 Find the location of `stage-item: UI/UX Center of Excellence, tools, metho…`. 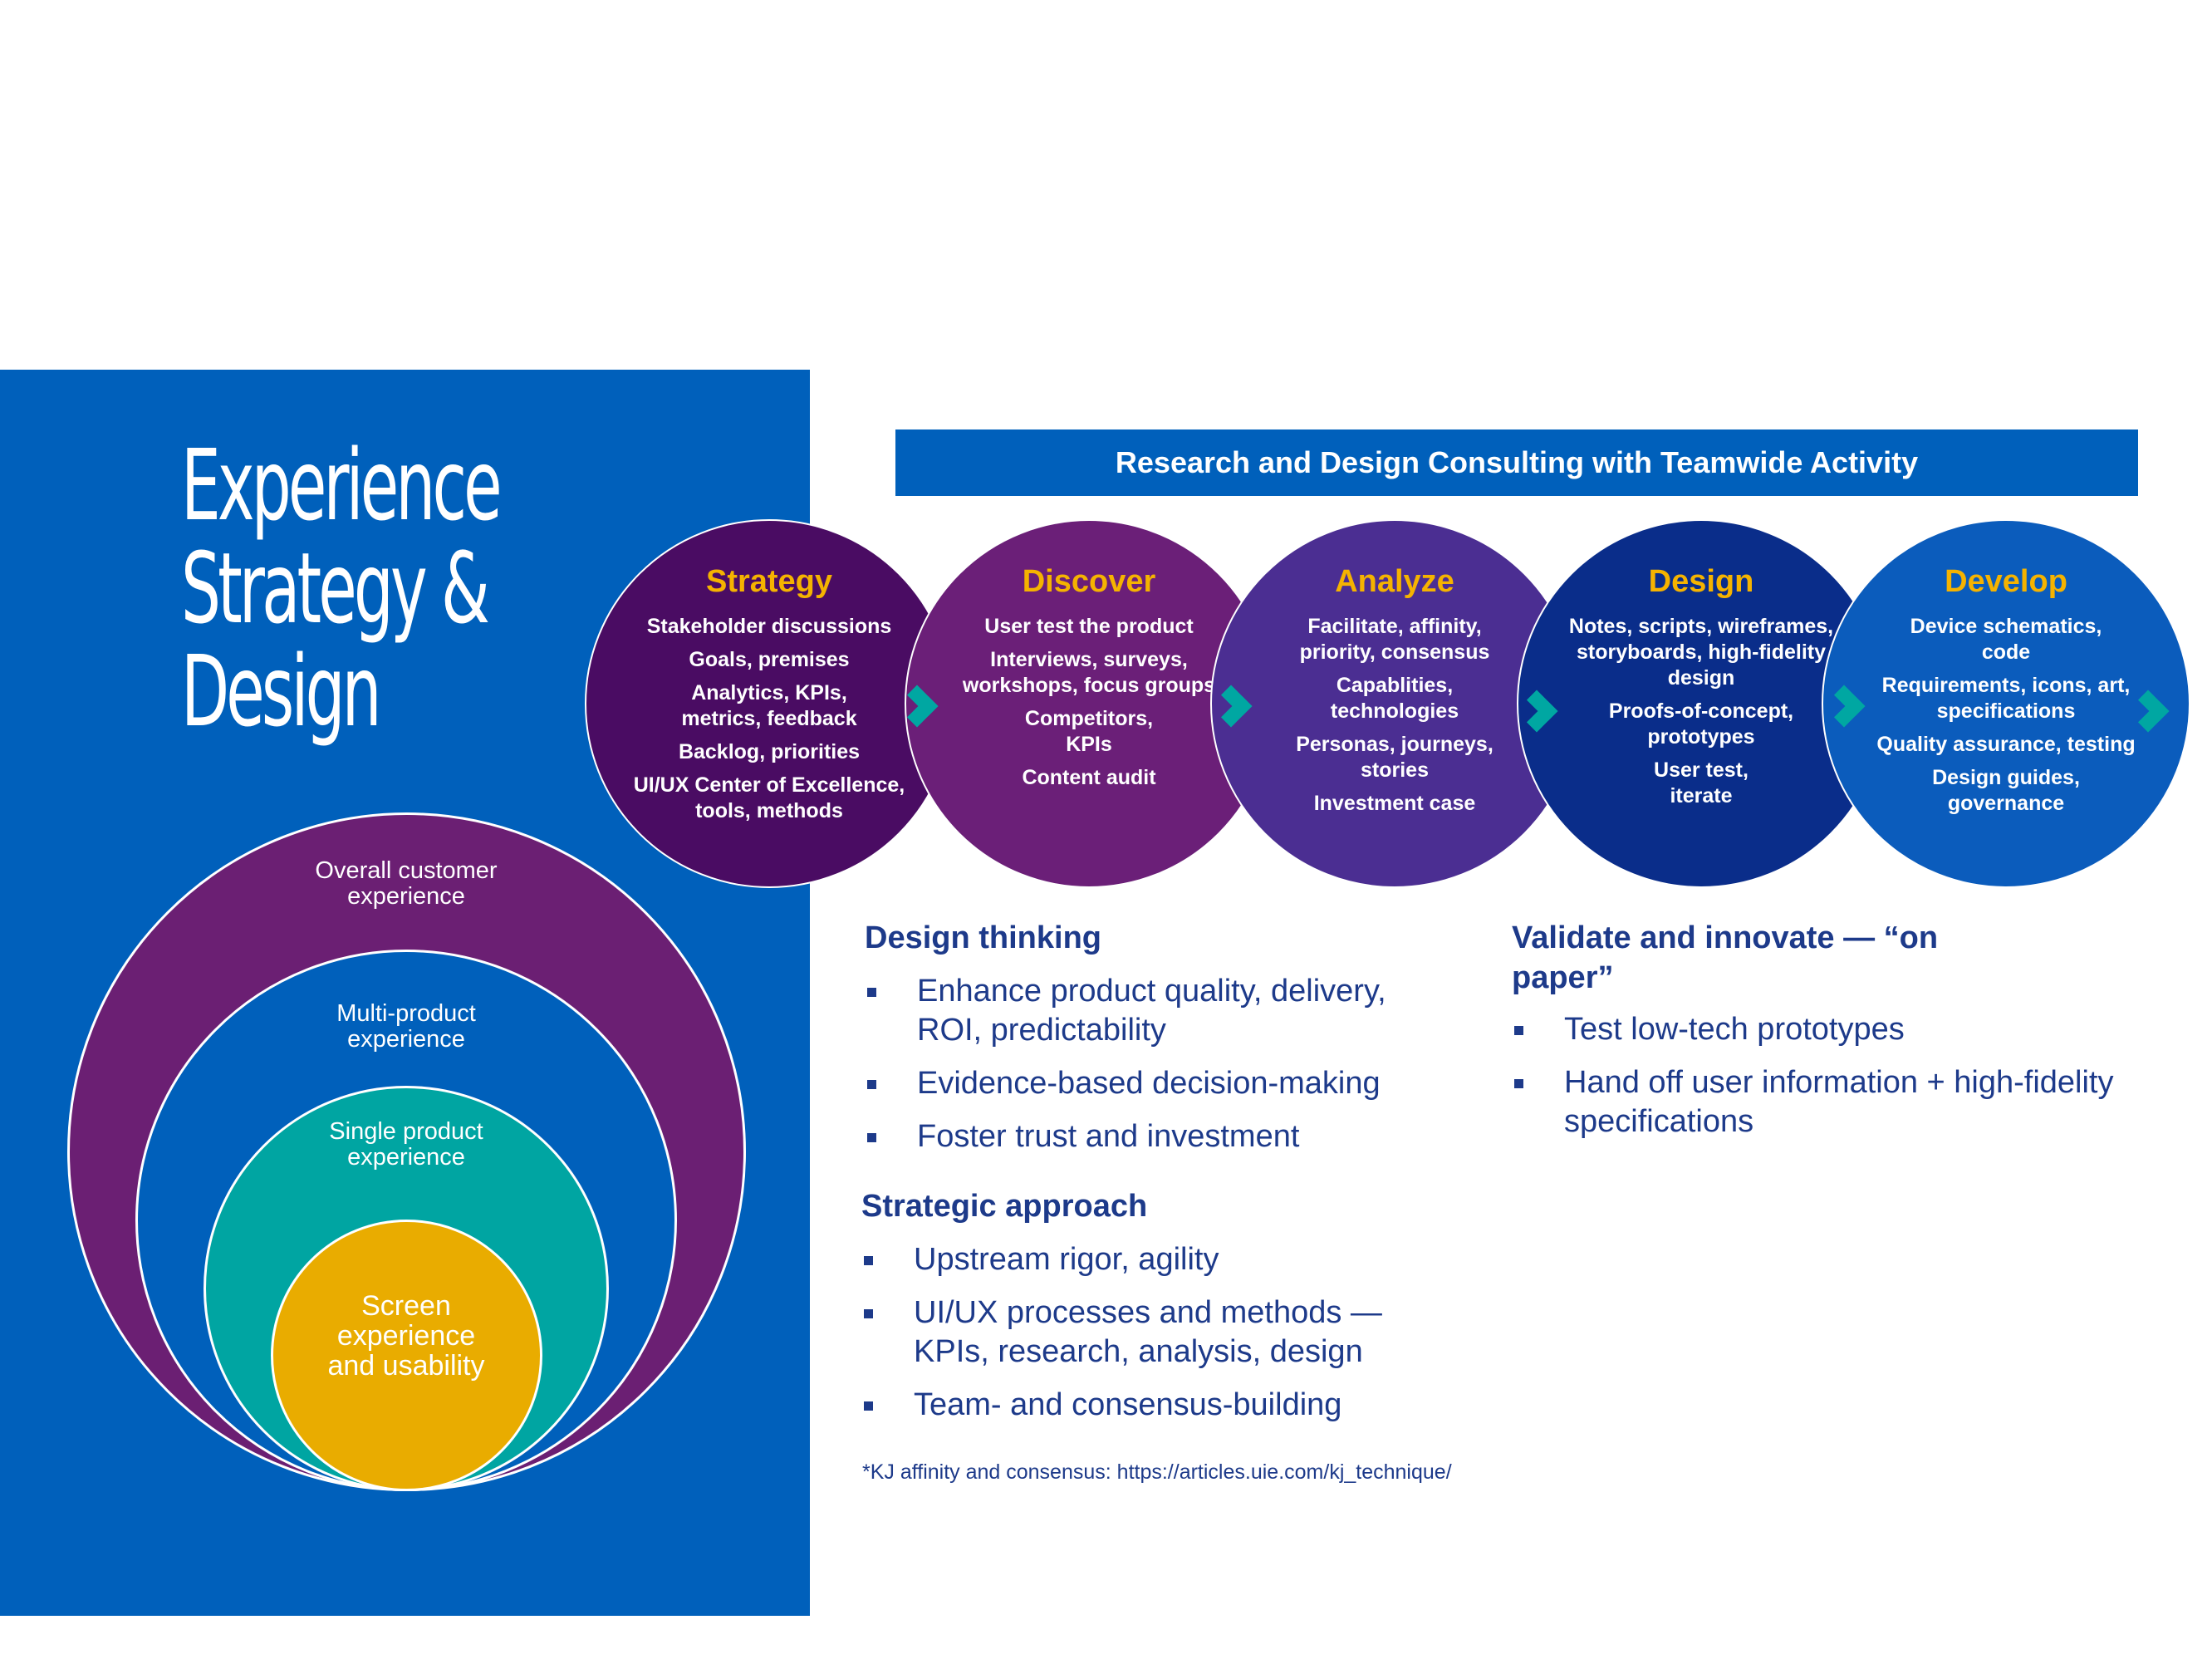

stage-item: UI/UX Center of Excellence, tools, metho… is located at coordinates (769, 797).